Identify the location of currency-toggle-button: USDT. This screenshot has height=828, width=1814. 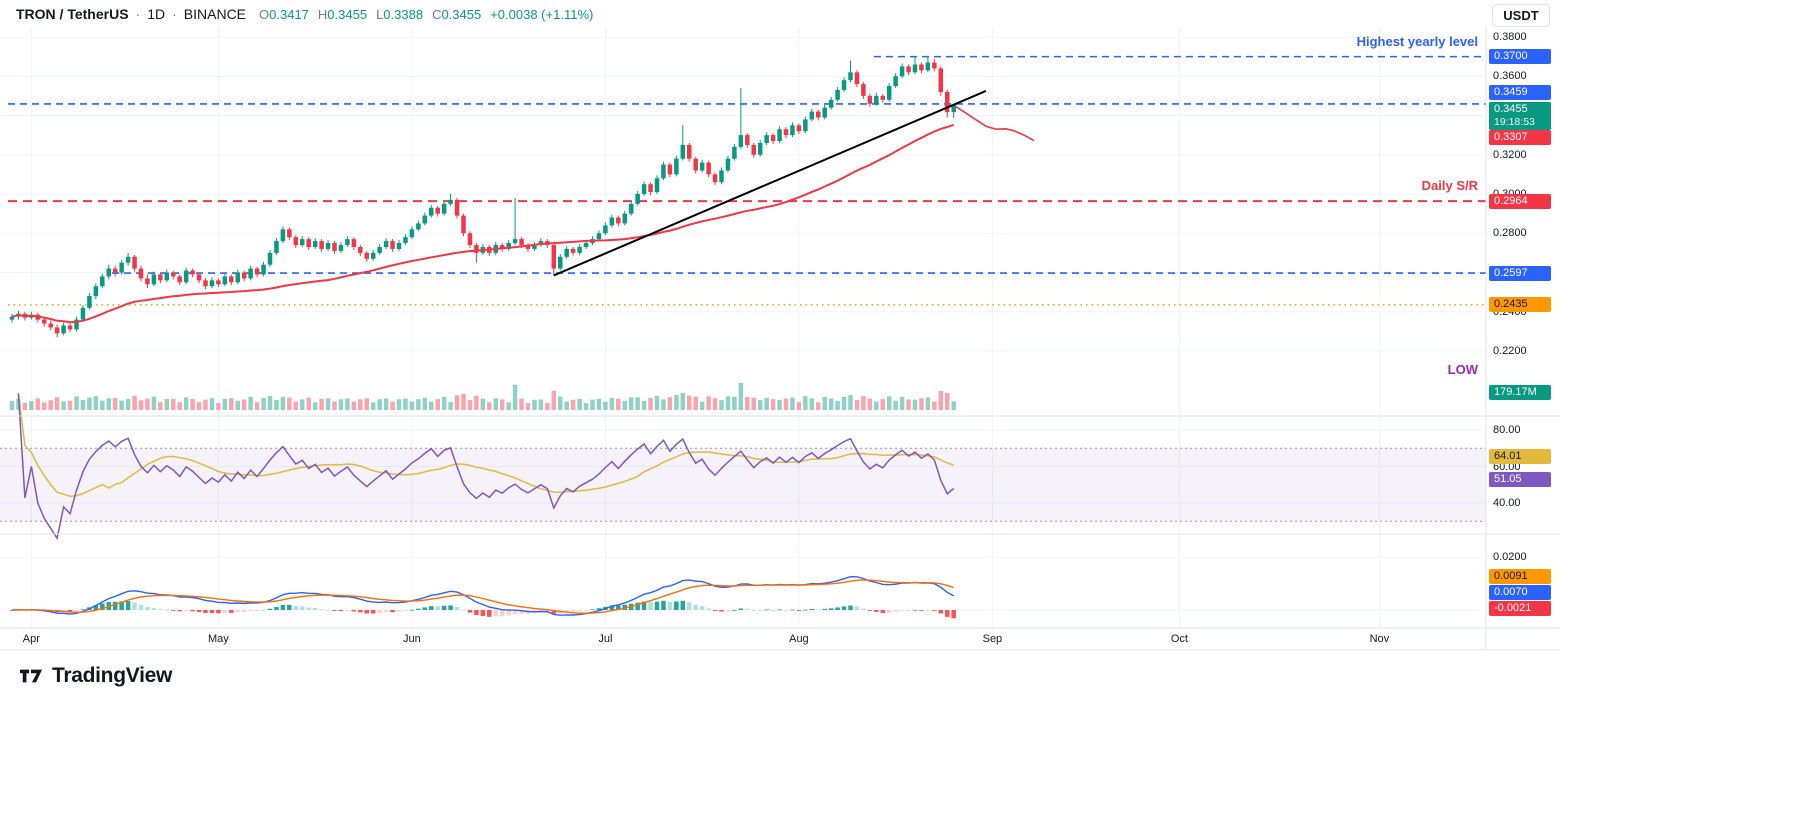
(1521, 15).